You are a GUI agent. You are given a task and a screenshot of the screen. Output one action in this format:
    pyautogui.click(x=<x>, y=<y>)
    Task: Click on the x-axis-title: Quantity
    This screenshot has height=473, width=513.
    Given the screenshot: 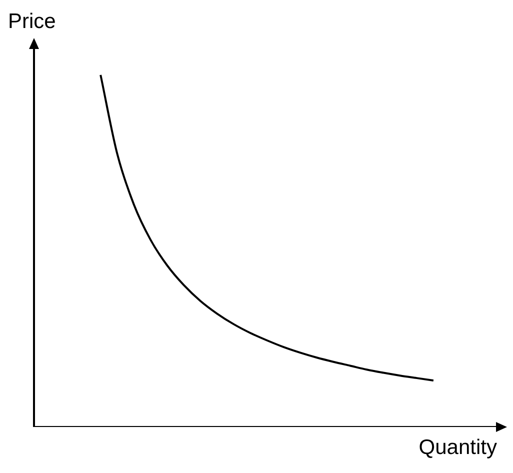 What is the action you would take?
    pyautogui.click(x=457, y=448)
    